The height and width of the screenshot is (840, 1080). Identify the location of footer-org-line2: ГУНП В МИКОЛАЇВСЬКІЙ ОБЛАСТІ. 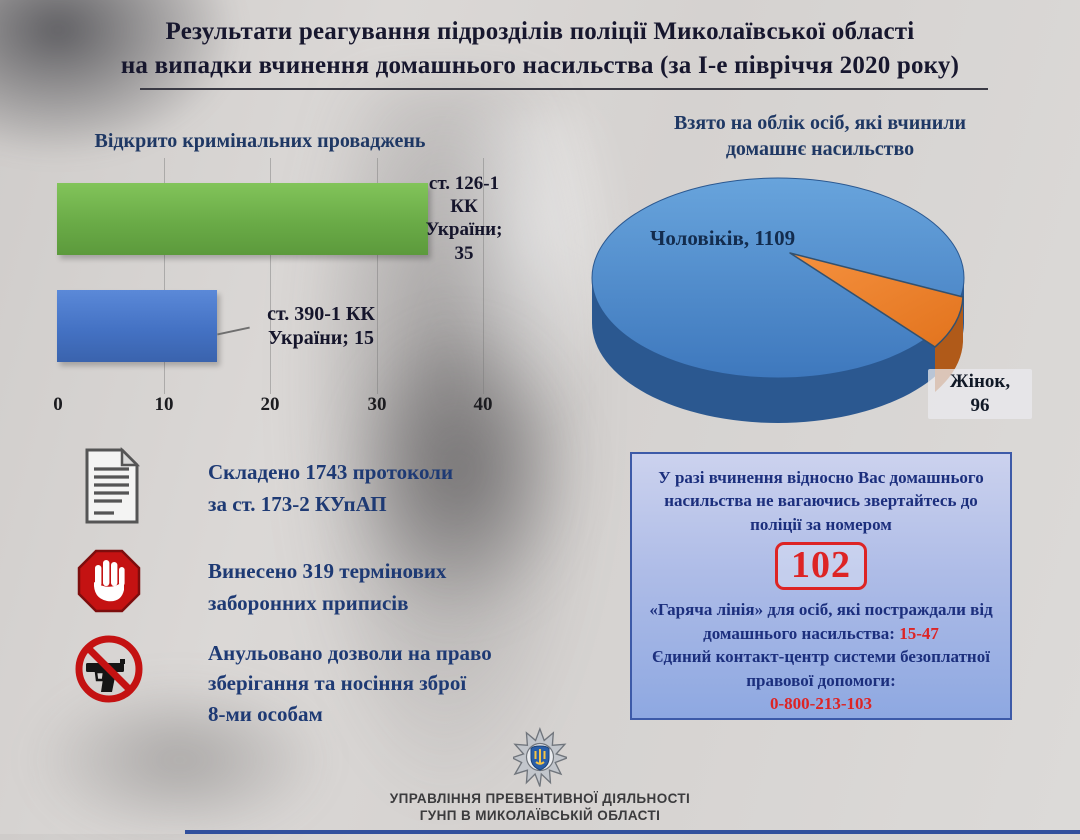
(540, 815).